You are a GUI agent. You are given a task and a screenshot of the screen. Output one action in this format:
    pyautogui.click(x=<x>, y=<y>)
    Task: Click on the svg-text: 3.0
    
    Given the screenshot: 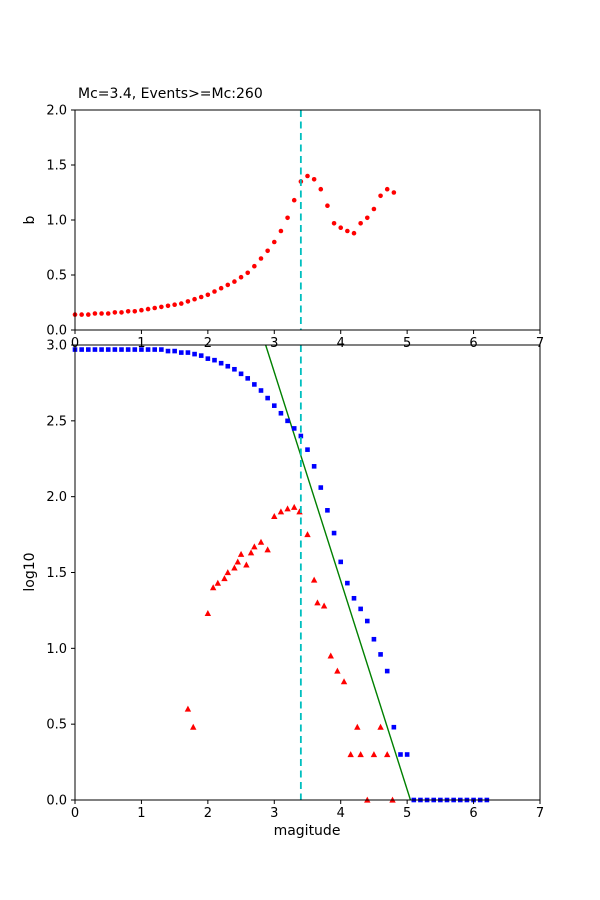 What is the action you would take?
    pyautogui.click(x=56, y=346)
    